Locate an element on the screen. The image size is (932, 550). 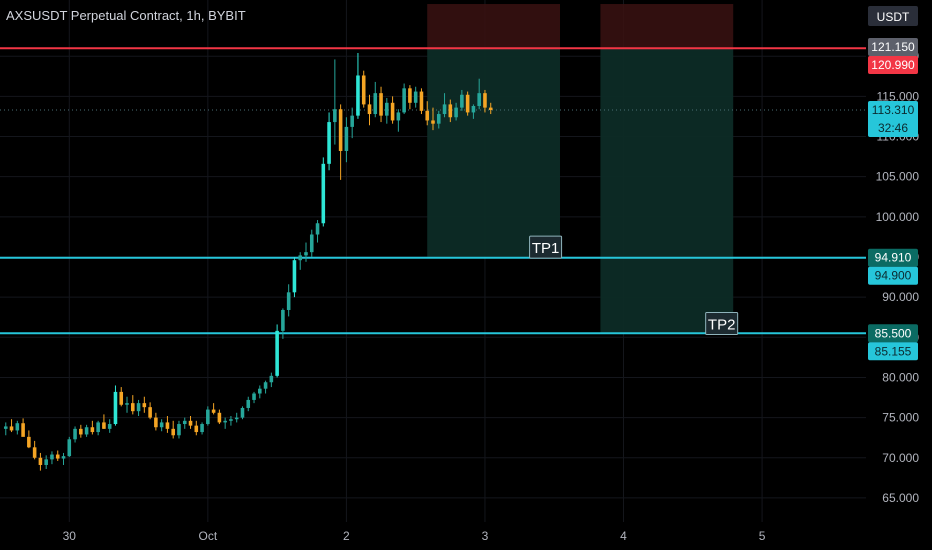
x-tick-label: 4 is located at coordinates (623, 536).